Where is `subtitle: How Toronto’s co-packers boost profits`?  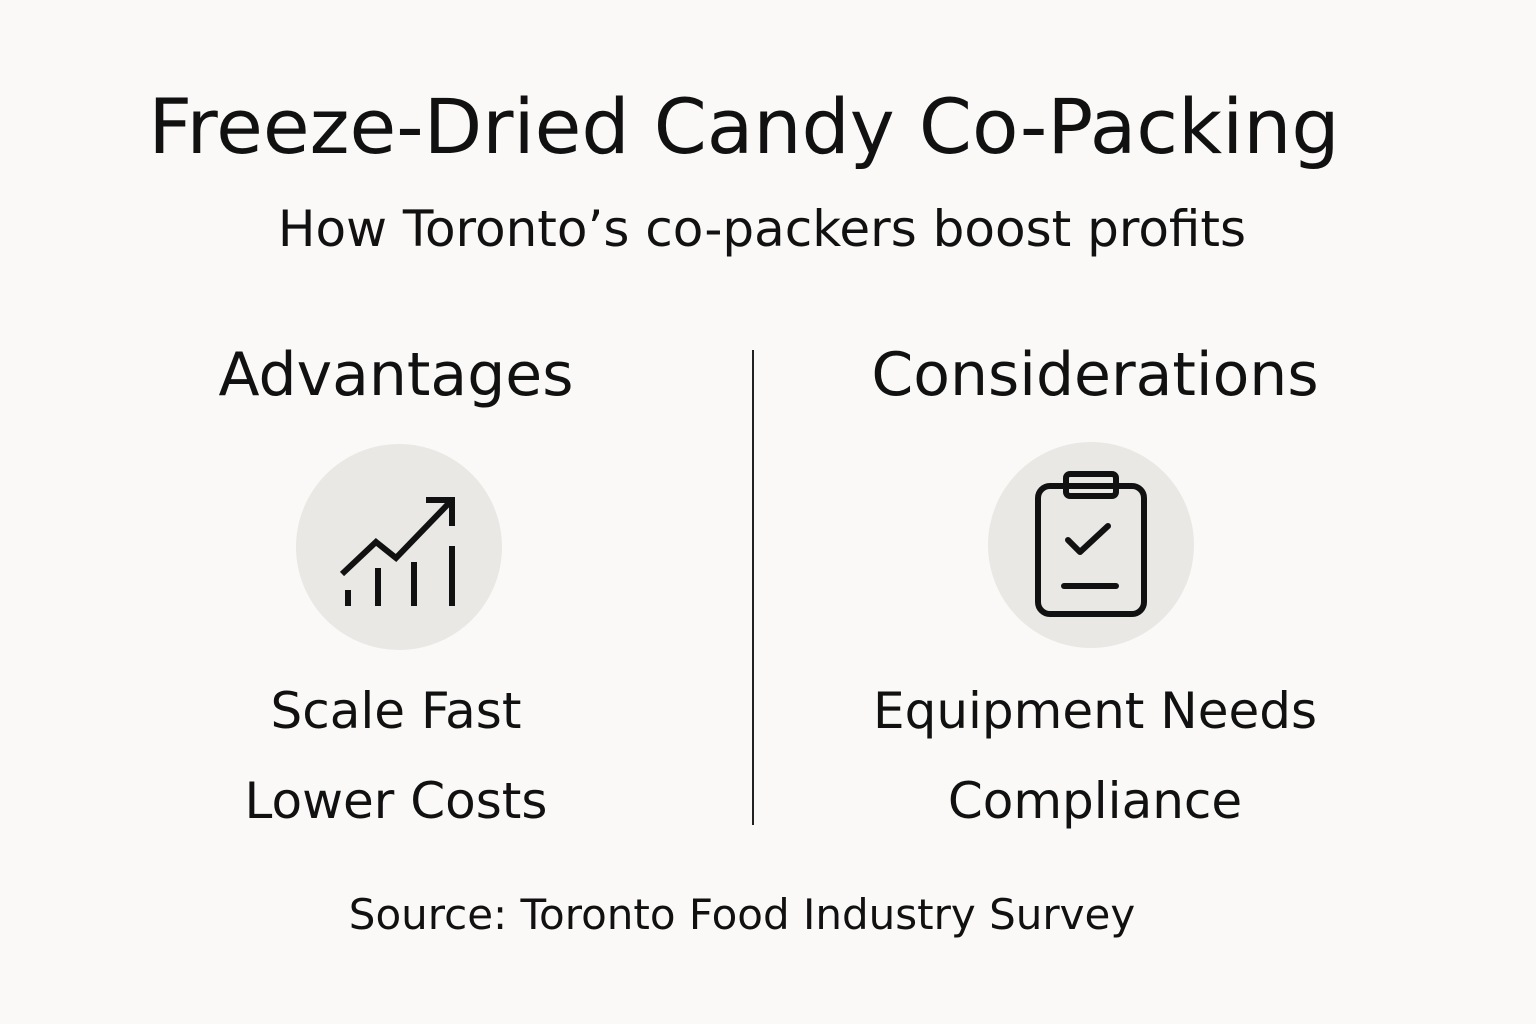 subtitle: How Toronto’s co-packers boost profits is located at coordinates (762, 229).